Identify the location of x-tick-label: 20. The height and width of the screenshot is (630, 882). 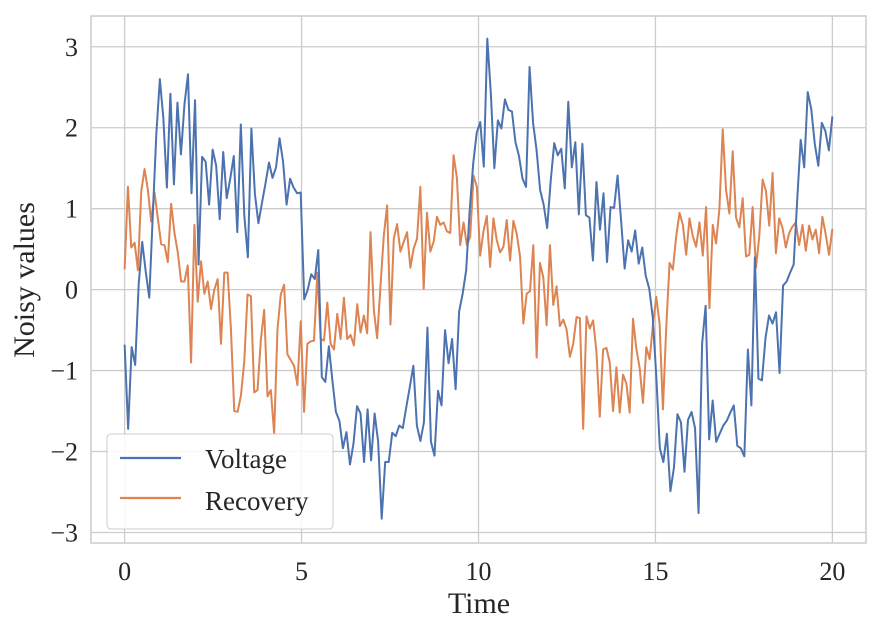
(832, 571).